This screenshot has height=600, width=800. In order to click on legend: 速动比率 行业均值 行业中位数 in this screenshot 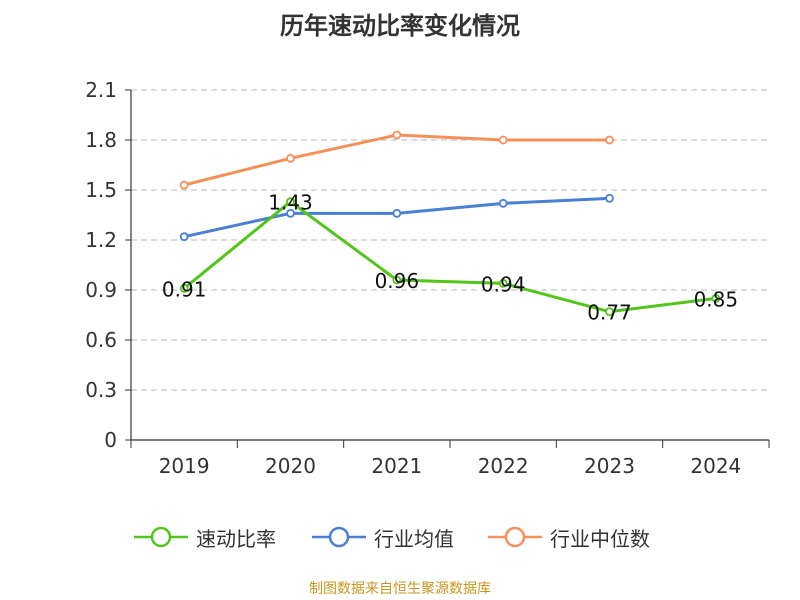, I will do `click(400, 537)`.